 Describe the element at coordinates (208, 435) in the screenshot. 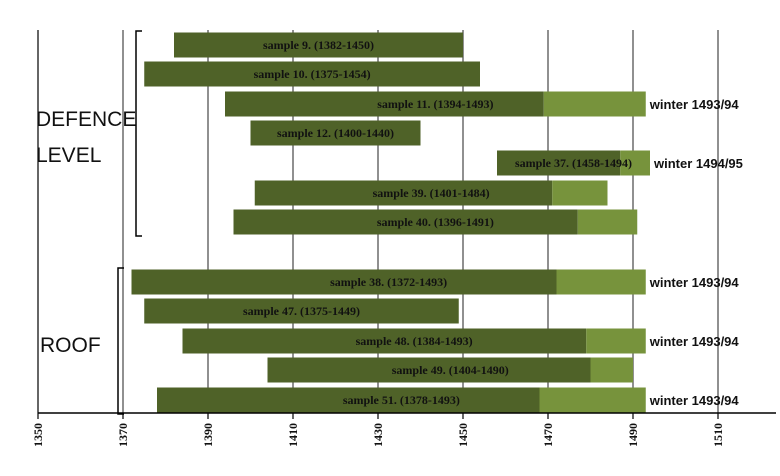

I see `x-tick-label: 1390` at that location.